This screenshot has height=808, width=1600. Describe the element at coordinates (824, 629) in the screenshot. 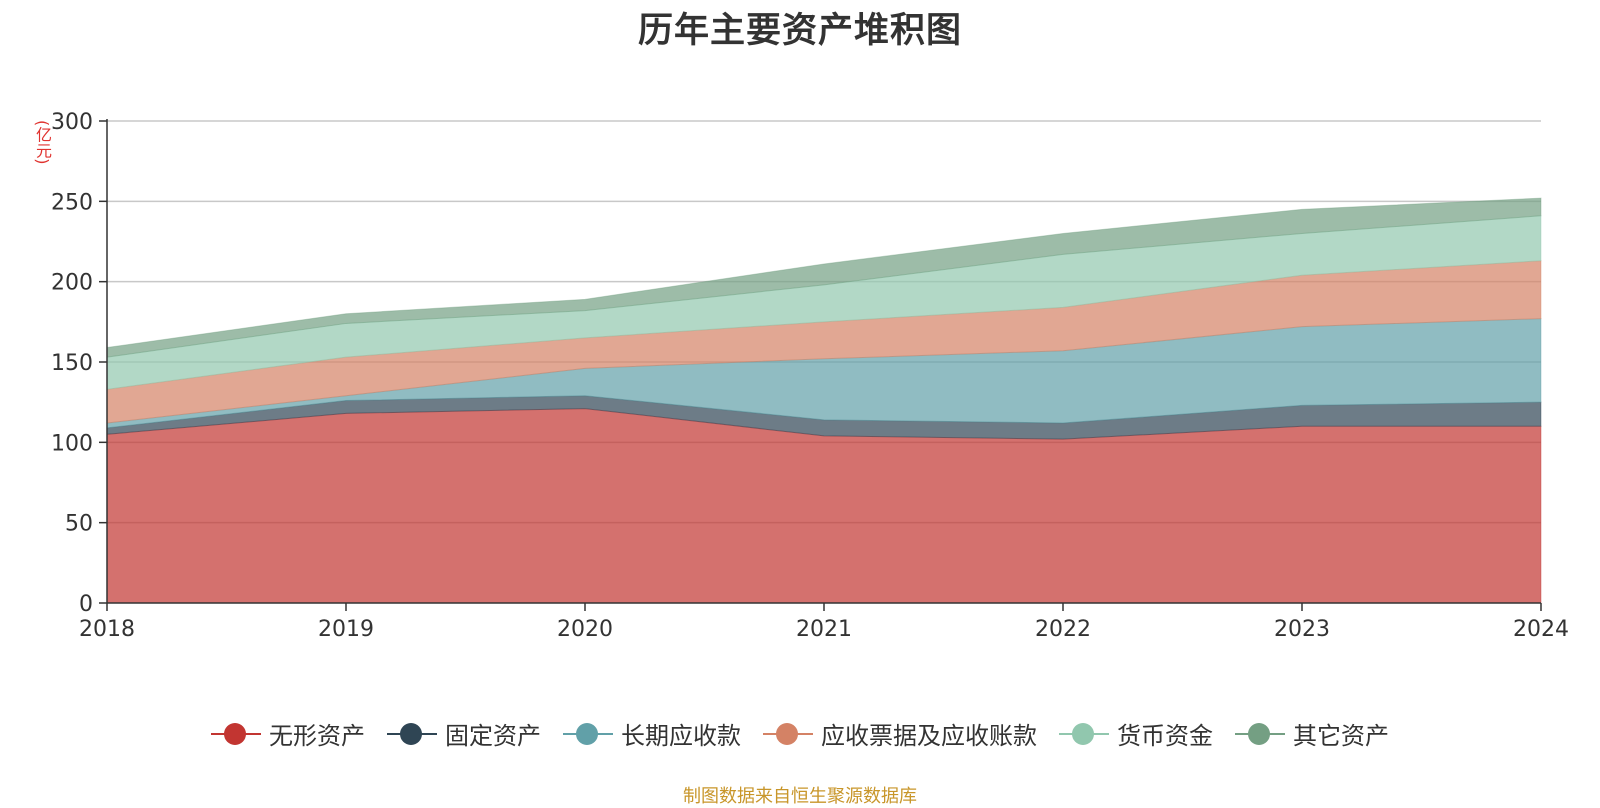

I see `x-tick-label: 2021` at that location.